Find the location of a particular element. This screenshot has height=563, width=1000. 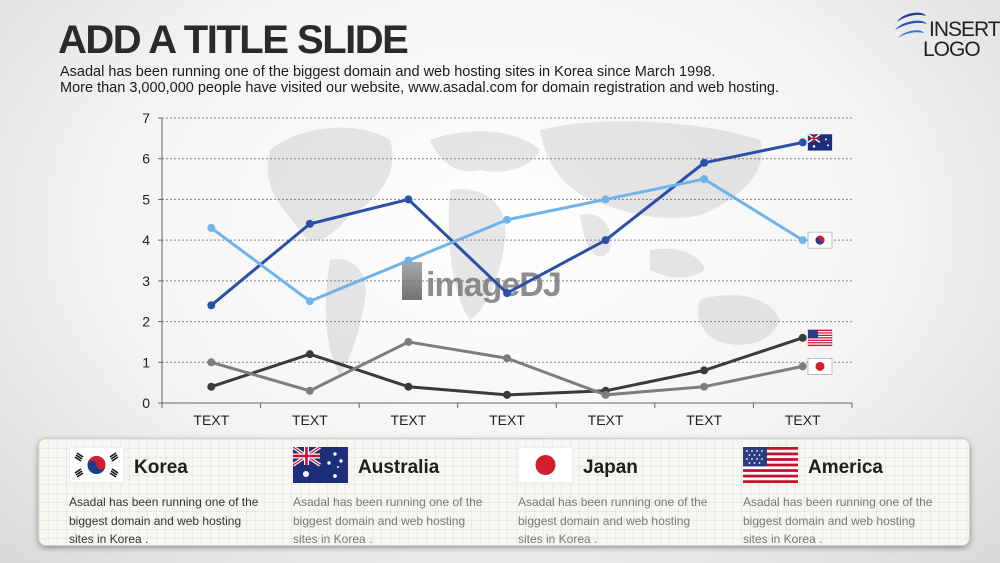

y-tick-label: 2 is located at coordinates (146, 322).